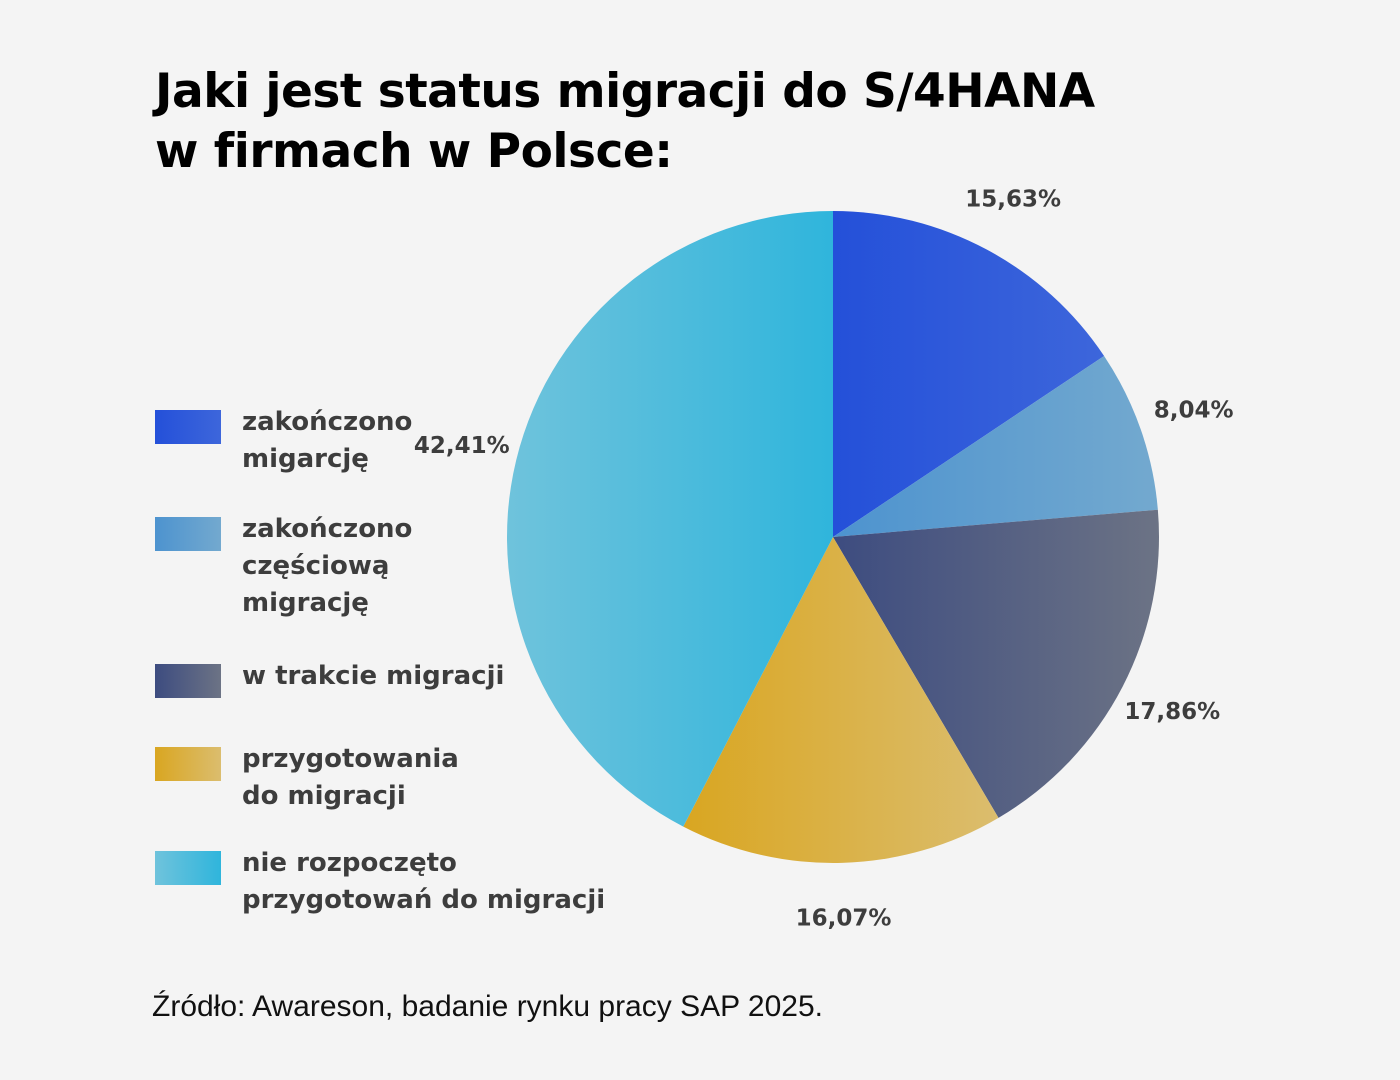 This screenshot has width=1400, height=1080. I want to click on pie-value-label-nie-rozpoczeto: 42,41%, so click(462, 446).